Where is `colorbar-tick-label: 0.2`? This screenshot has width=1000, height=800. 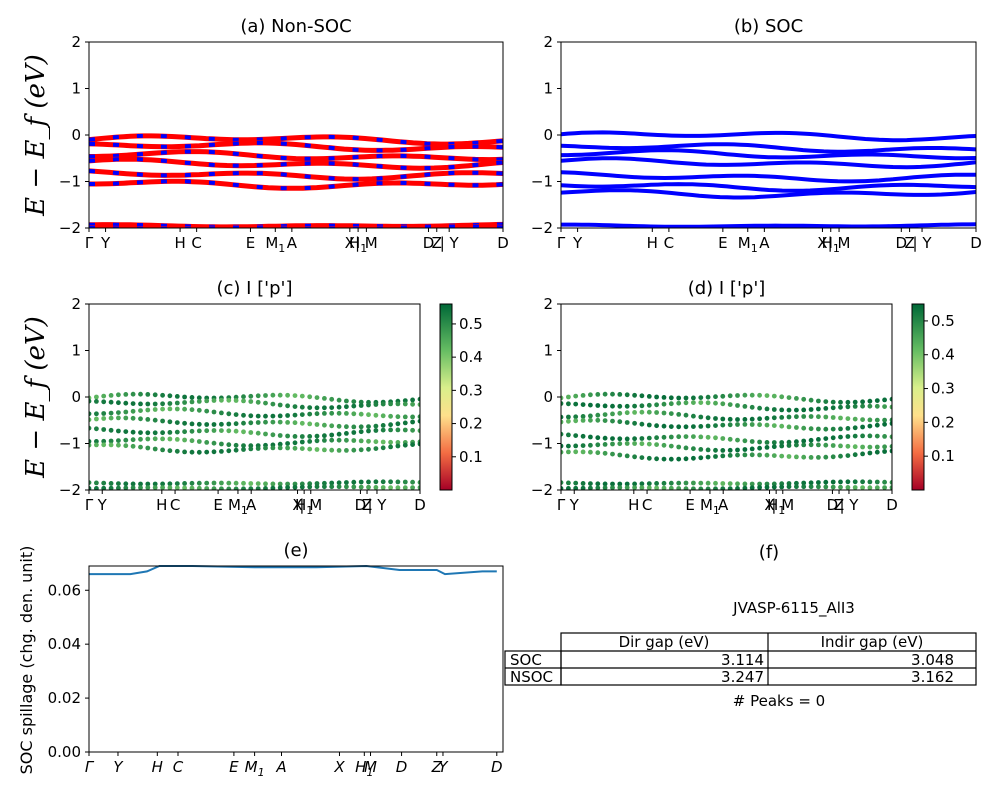
colorbar-tick-label: 0.2 is located at coordinates (471, 424).